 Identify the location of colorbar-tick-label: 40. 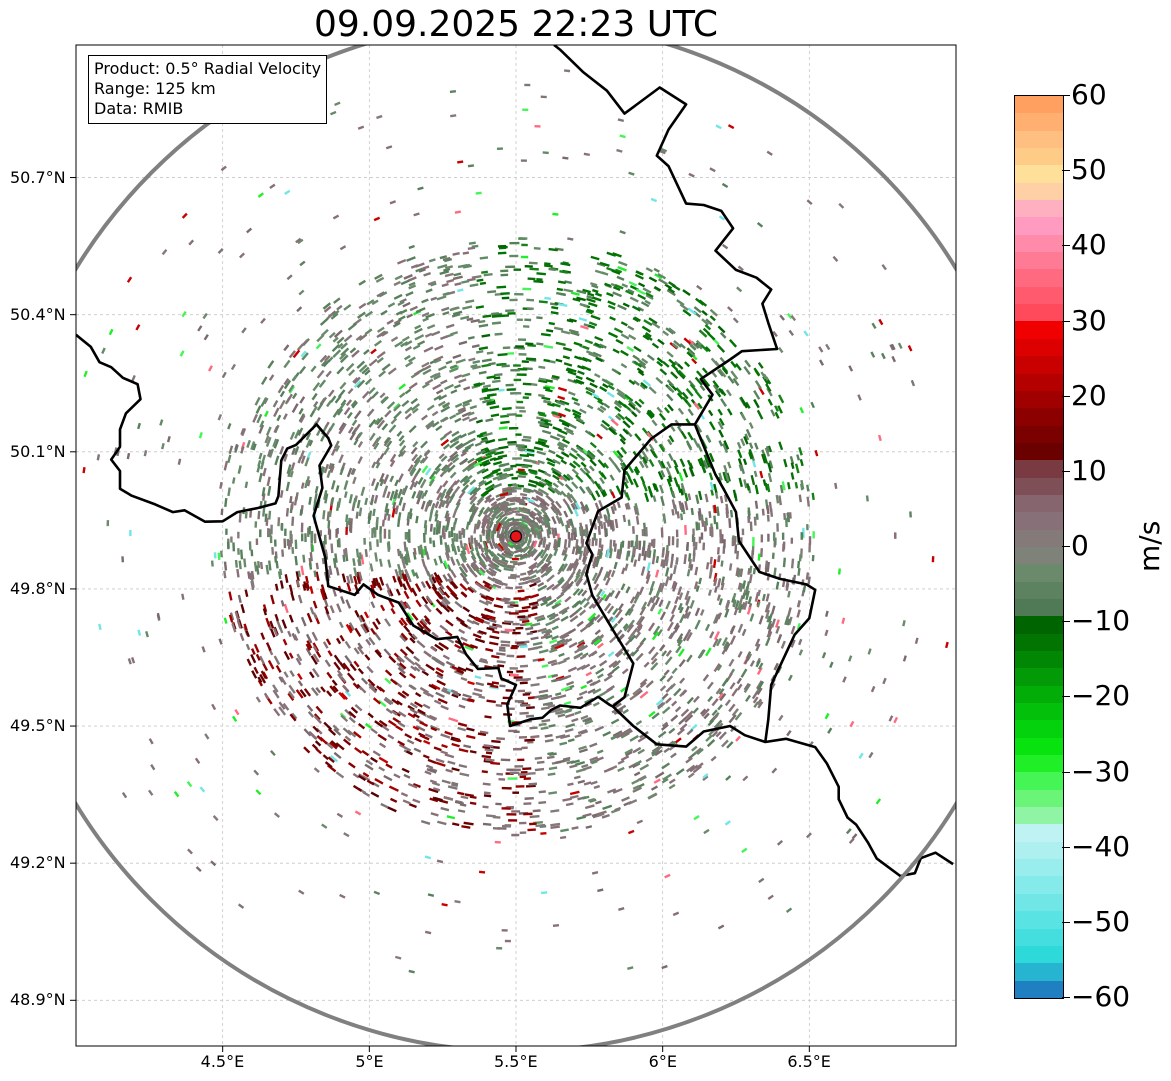
(1089, 245).